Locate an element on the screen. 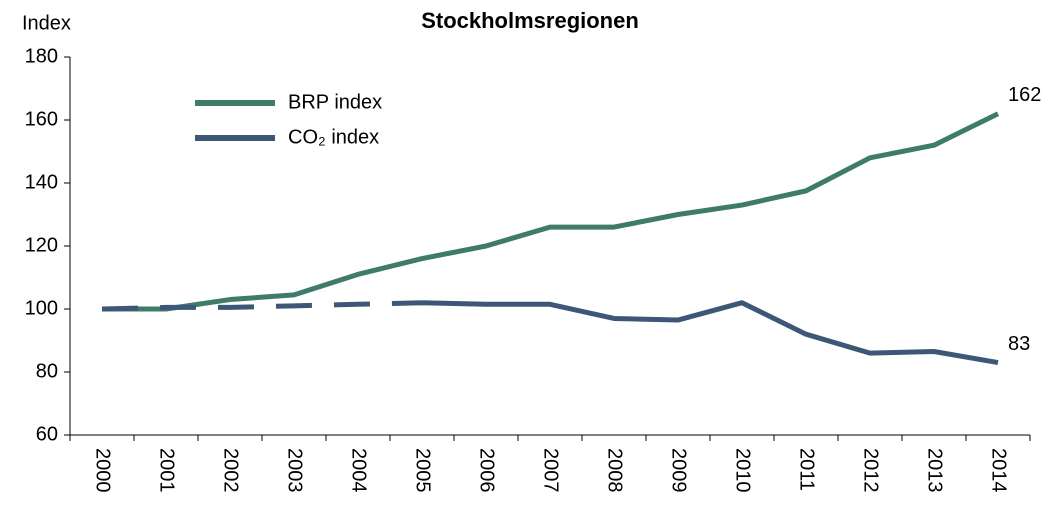 The width and height of the screenshot is (1056, 506). x-tick-label: 2002 is located at coordinates (231, 470).